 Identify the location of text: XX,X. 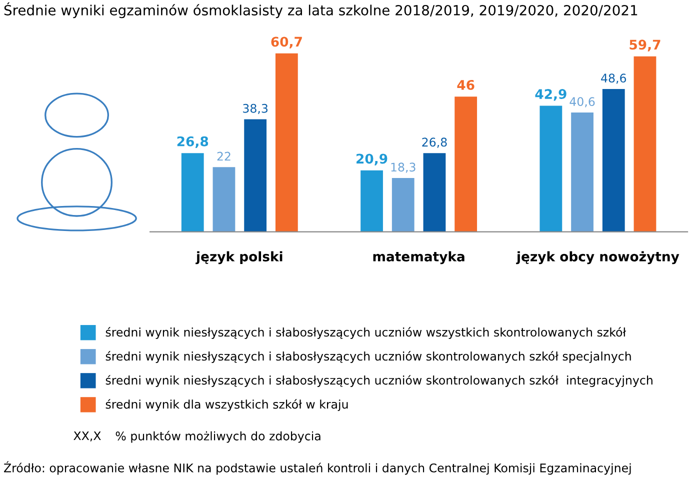
(87, 436).